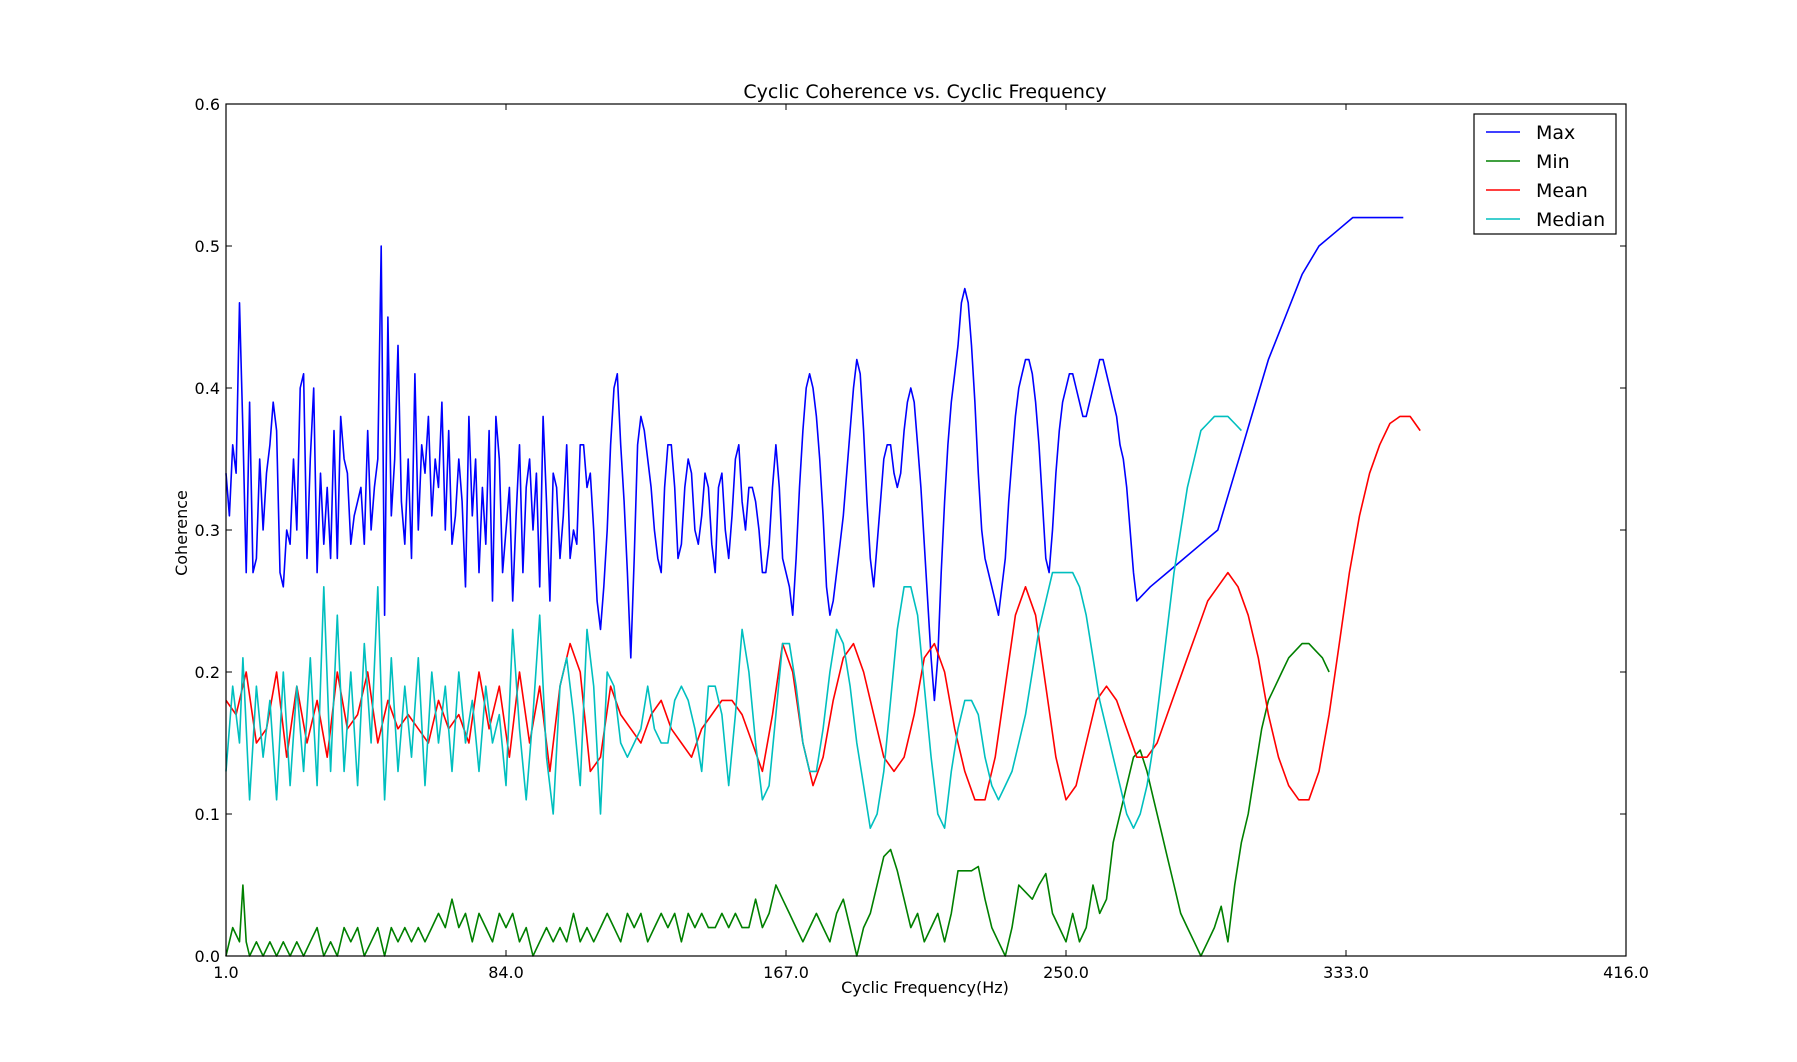  What do you see at coordinates (1553, 162) in the screenshot?
I see `legend-label-min: Min` at bounding box center [1553, 162].